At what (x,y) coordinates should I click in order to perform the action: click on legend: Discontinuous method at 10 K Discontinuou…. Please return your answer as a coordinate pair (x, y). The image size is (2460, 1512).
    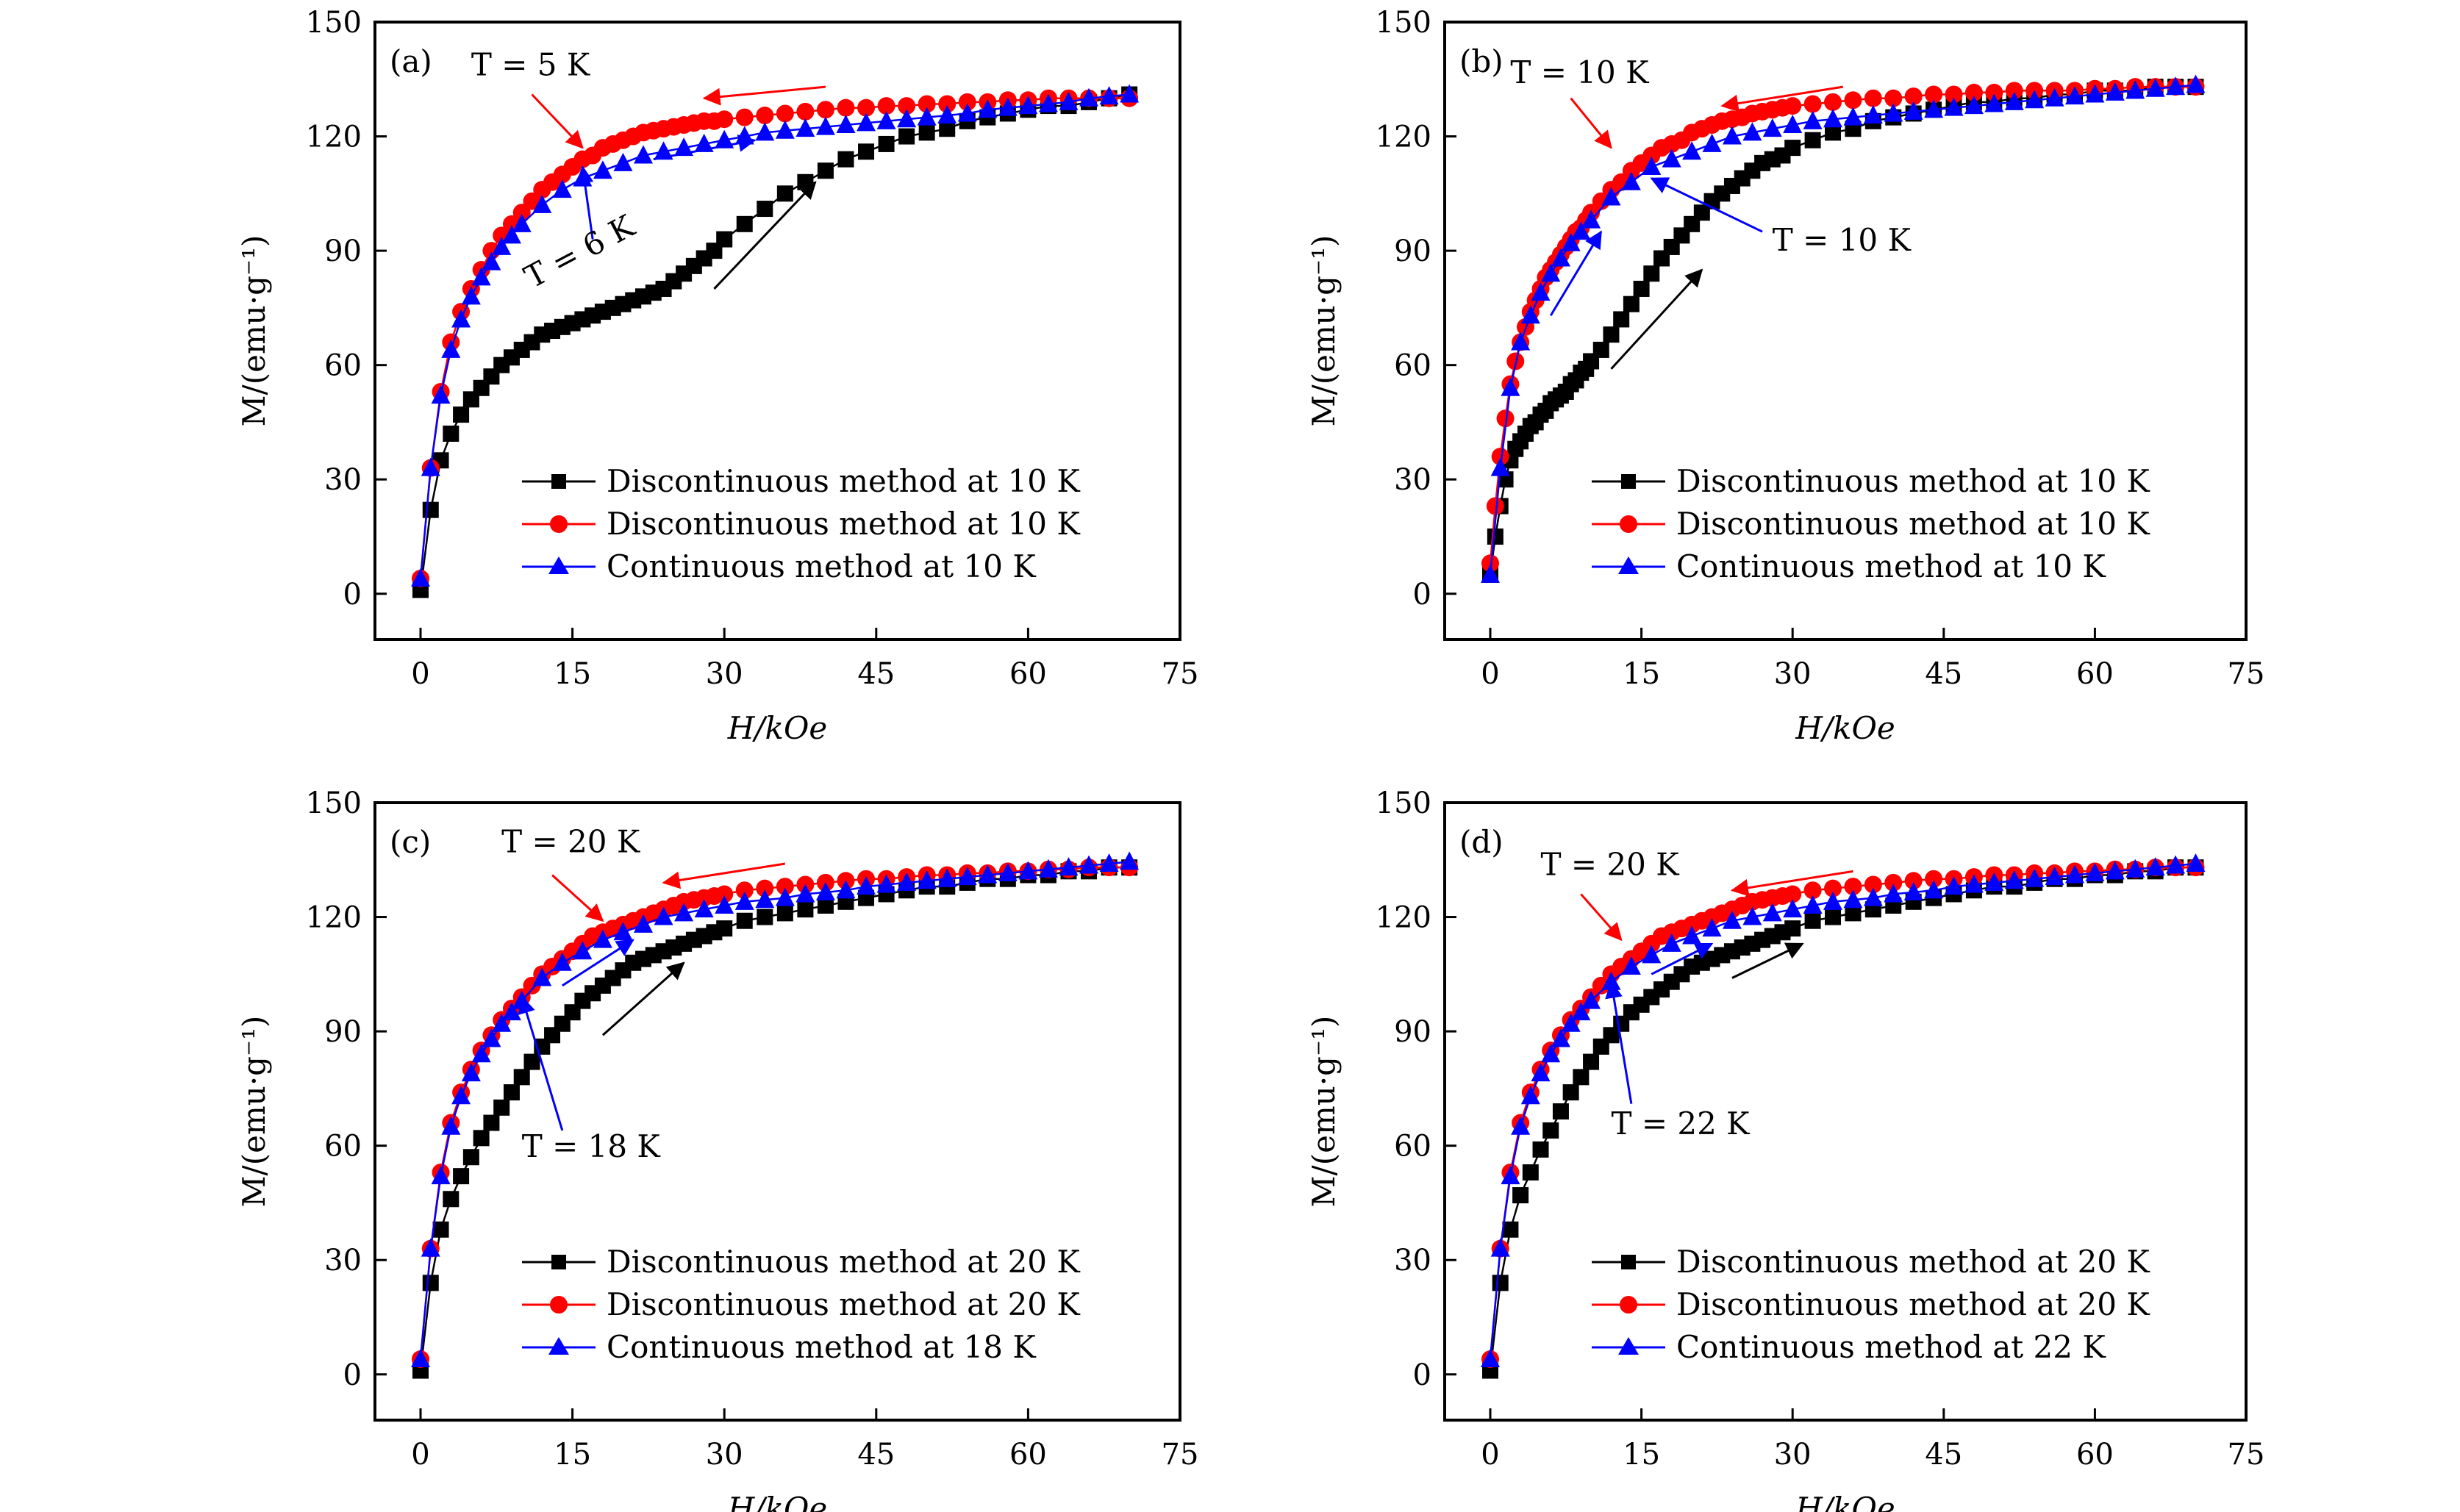
    Looking at the image, I should click on (1871, 523).